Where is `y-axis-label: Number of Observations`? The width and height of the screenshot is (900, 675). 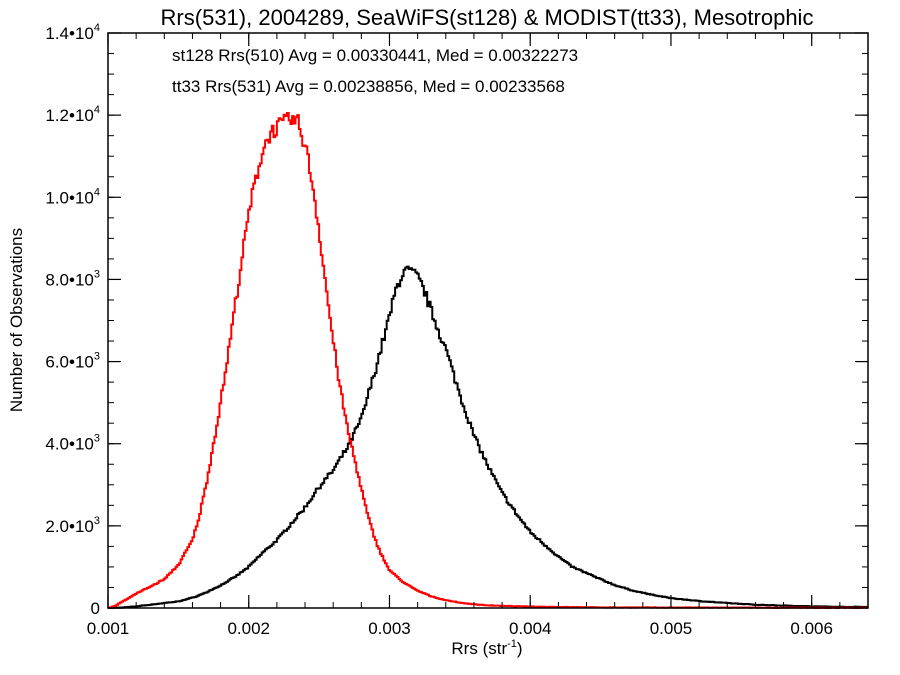
y-axis-label: Number of Observations is located at coordinates (16, 320).